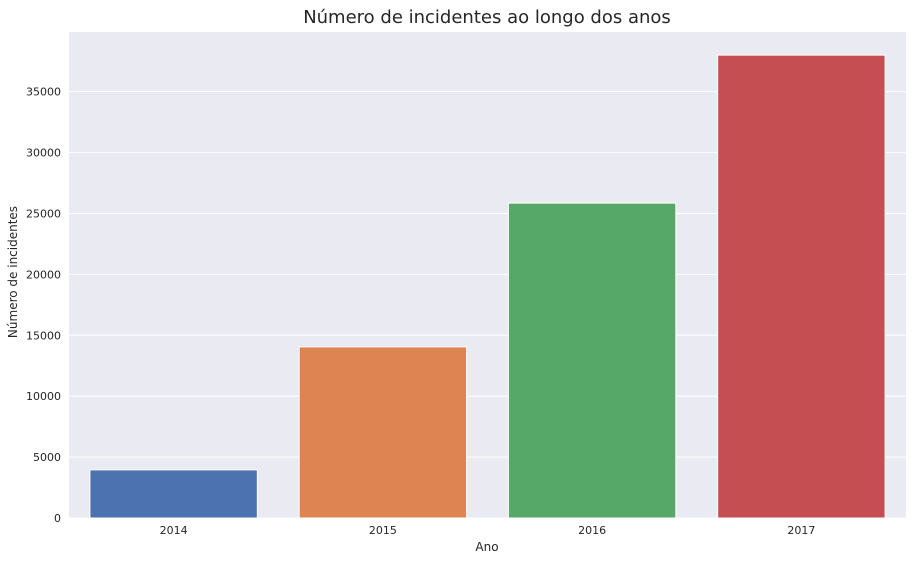 The image size is (918, 564). What do you see at coordinates (174, 530) in the screenshot?
I see `x-tick-label: 2014` at bounding box center [174, 530].